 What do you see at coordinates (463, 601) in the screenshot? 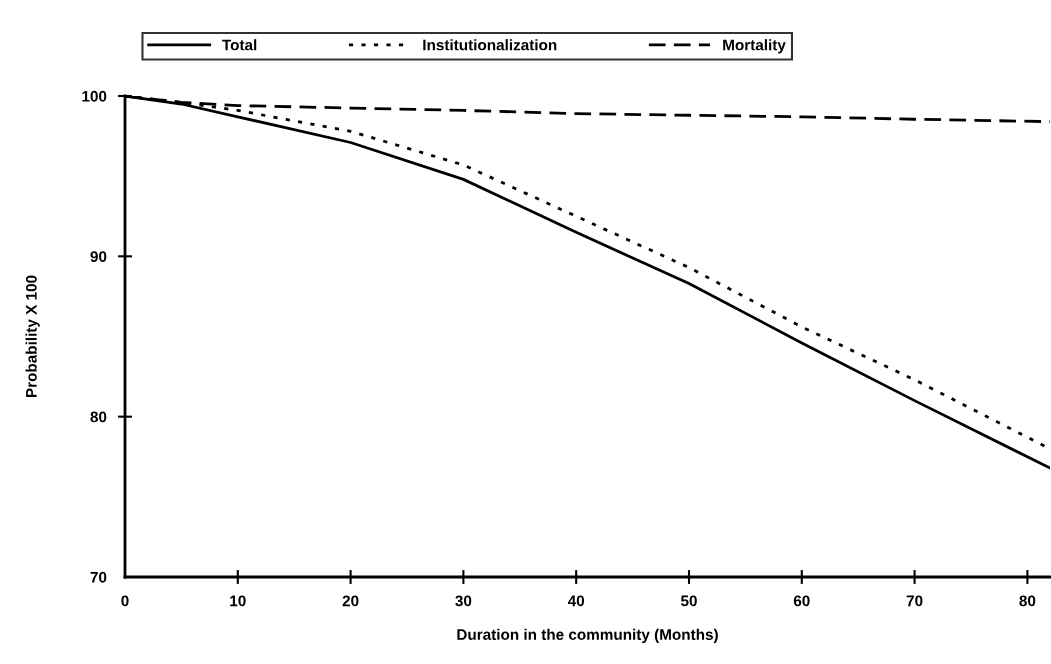
I see `x-tick-label: 30` at bounding box center [463, 601].